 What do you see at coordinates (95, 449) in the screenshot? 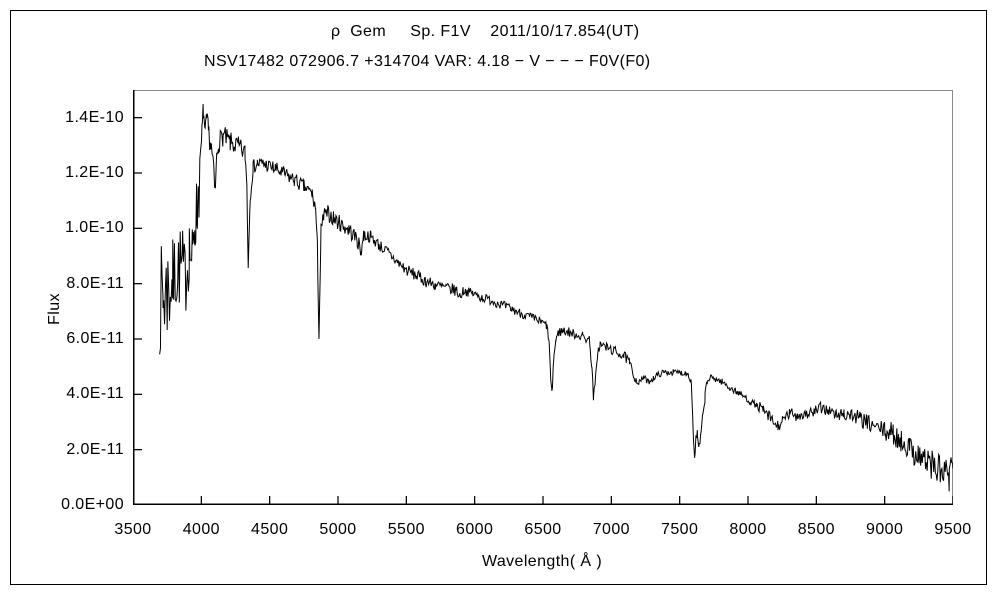
I see `y-tick-label: 2.0E-11` at bounding box center [95, 449].